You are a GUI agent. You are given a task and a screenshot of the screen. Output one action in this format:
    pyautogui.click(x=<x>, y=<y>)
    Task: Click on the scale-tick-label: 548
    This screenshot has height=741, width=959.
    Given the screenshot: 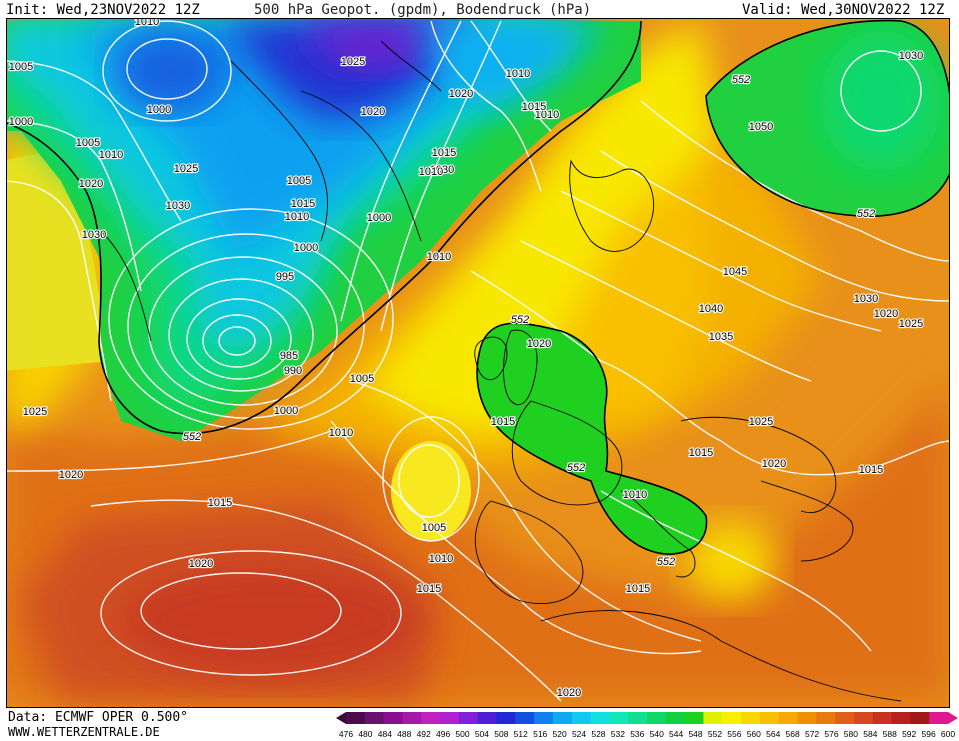 What is the action you would take?
    pyautogui.click(x=695, y=734)
    